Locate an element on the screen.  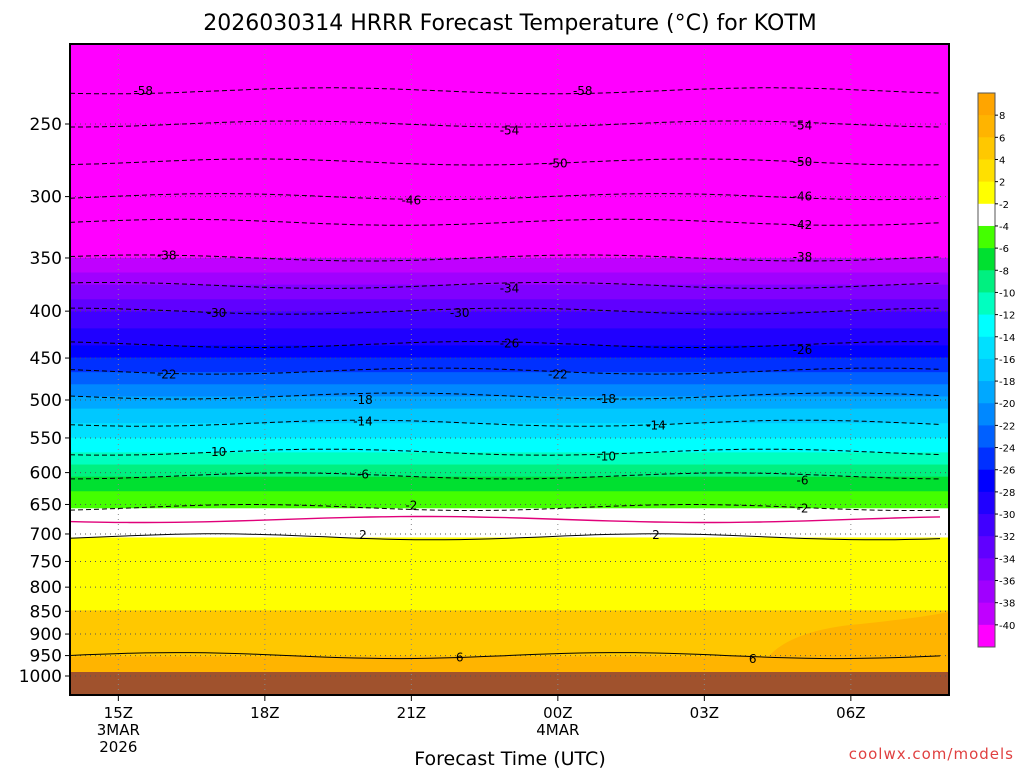
colorbar-label: 4 is located at coordinates (1002, 160).